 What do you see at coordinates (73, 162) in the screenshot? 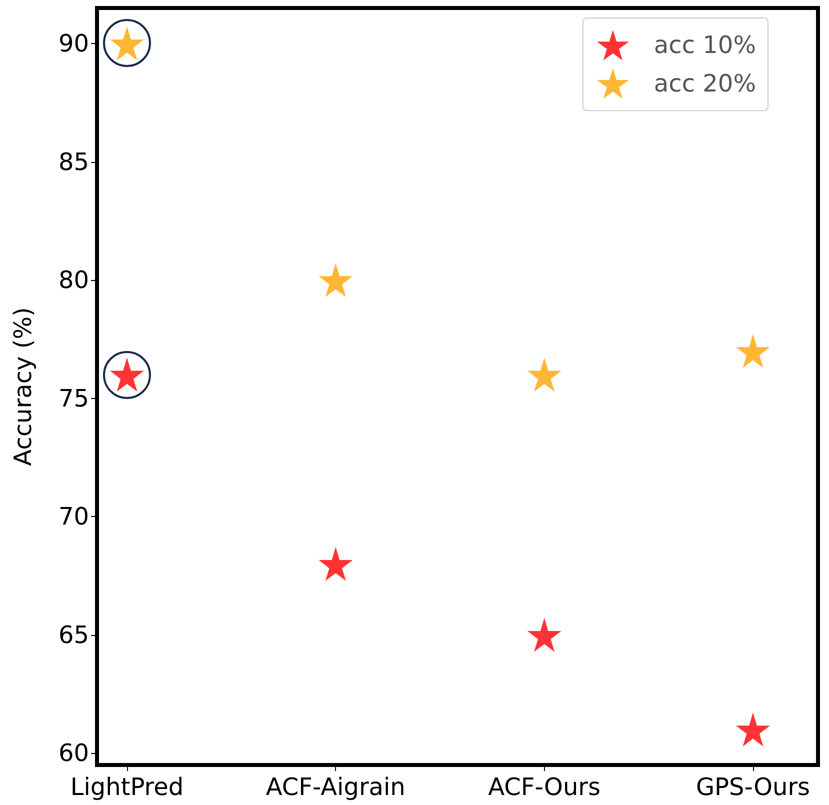
I see `y-tick-label: 85` at bounding box center [73, 162].